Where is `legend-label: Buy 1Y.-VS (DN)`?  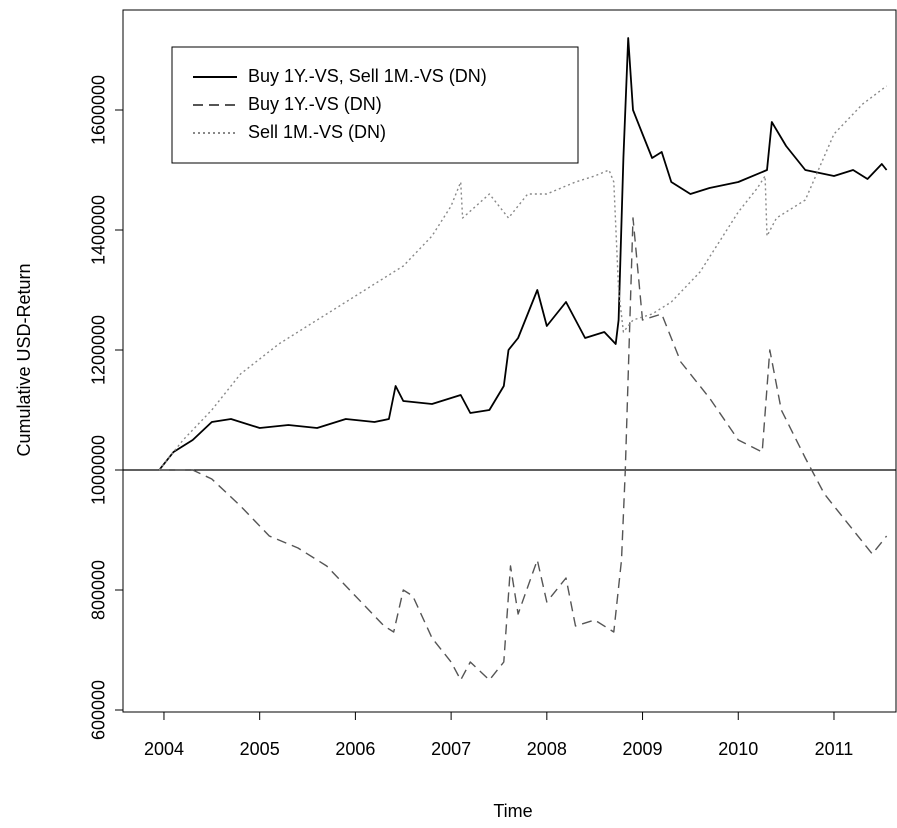 legend-label: Buy 1Y.-VS (DN) is located at coordinates (315, 104).